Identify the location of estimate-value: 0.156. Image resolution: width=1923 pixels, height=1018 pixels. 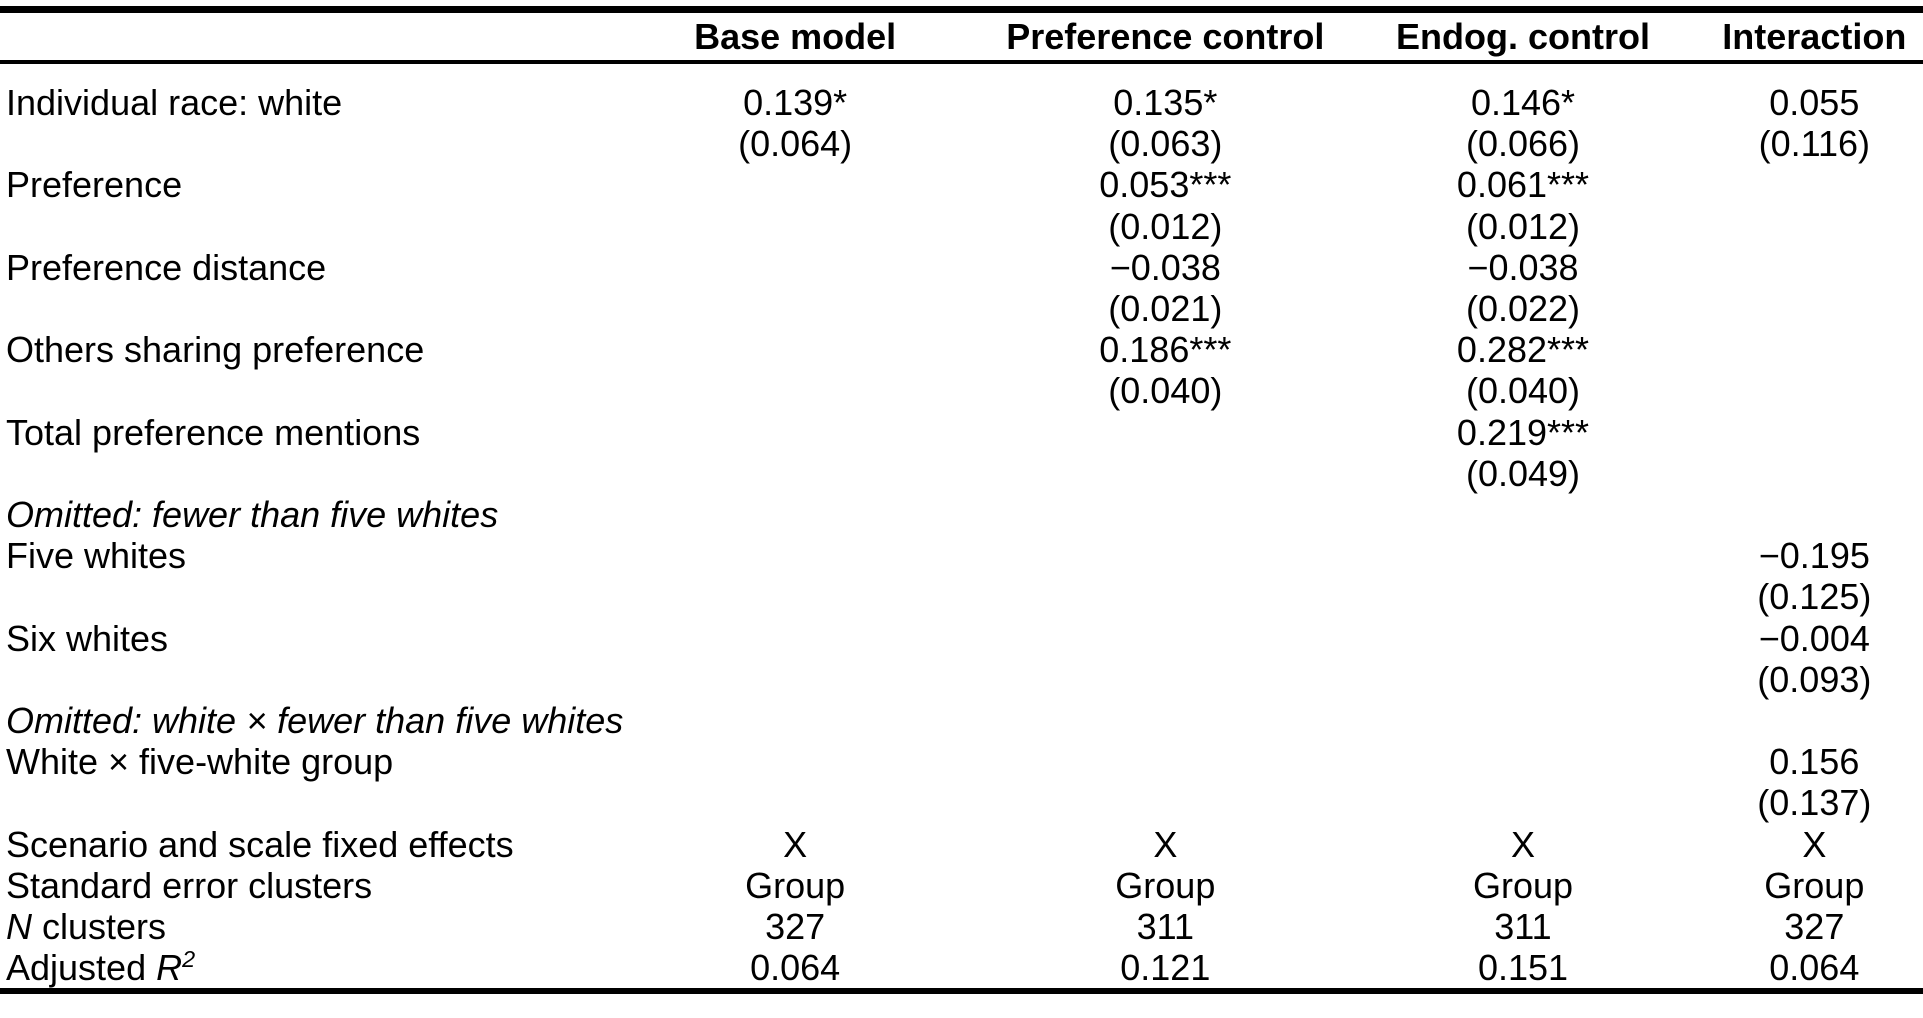
(1814, 762).